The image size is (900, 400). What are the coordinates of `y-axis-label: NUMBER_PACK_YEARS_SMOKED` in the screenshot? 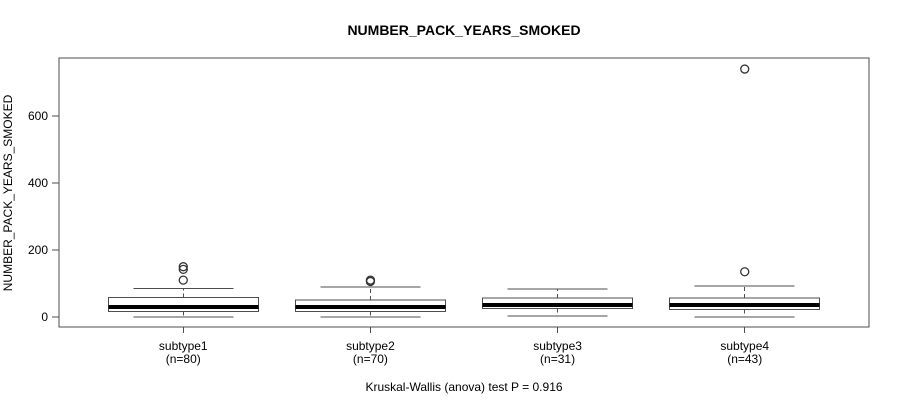 It's located at (8, 192).